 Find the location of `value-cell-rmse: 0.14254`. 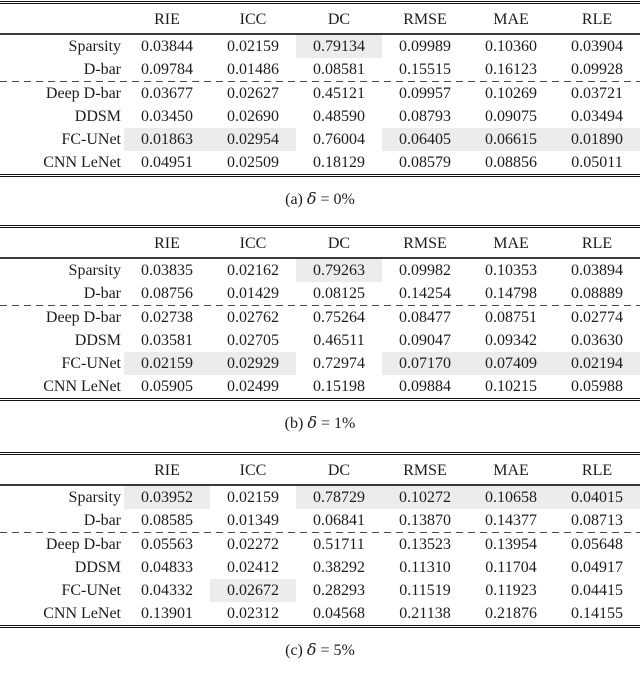

value-cell-rmse: 0.14254 is located at coordinates (425, 293).